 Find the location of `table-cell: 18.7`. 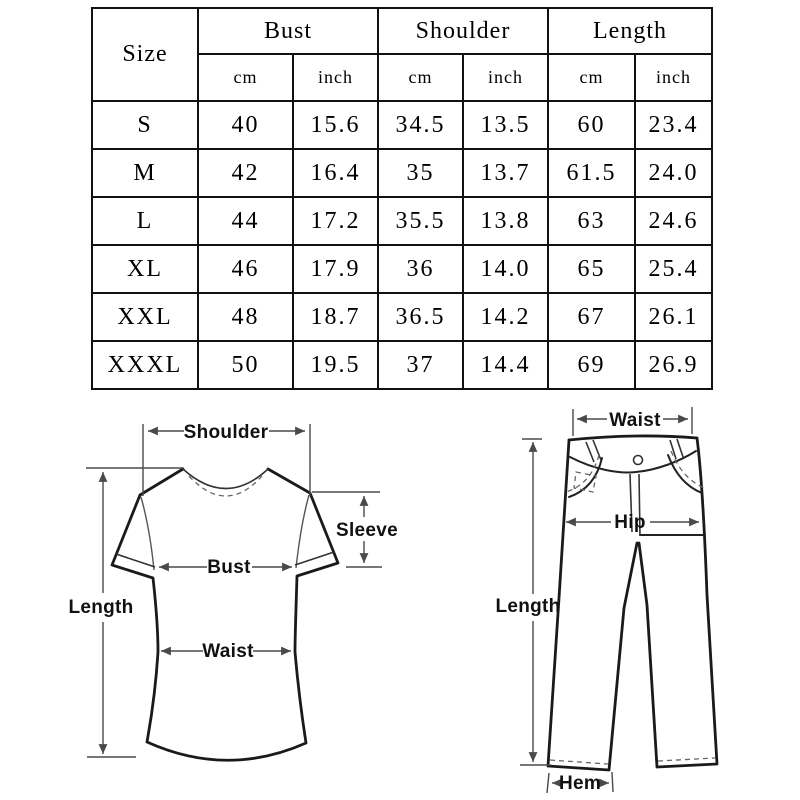

table-cell: 18.7 is located at coordinates (335, 317).